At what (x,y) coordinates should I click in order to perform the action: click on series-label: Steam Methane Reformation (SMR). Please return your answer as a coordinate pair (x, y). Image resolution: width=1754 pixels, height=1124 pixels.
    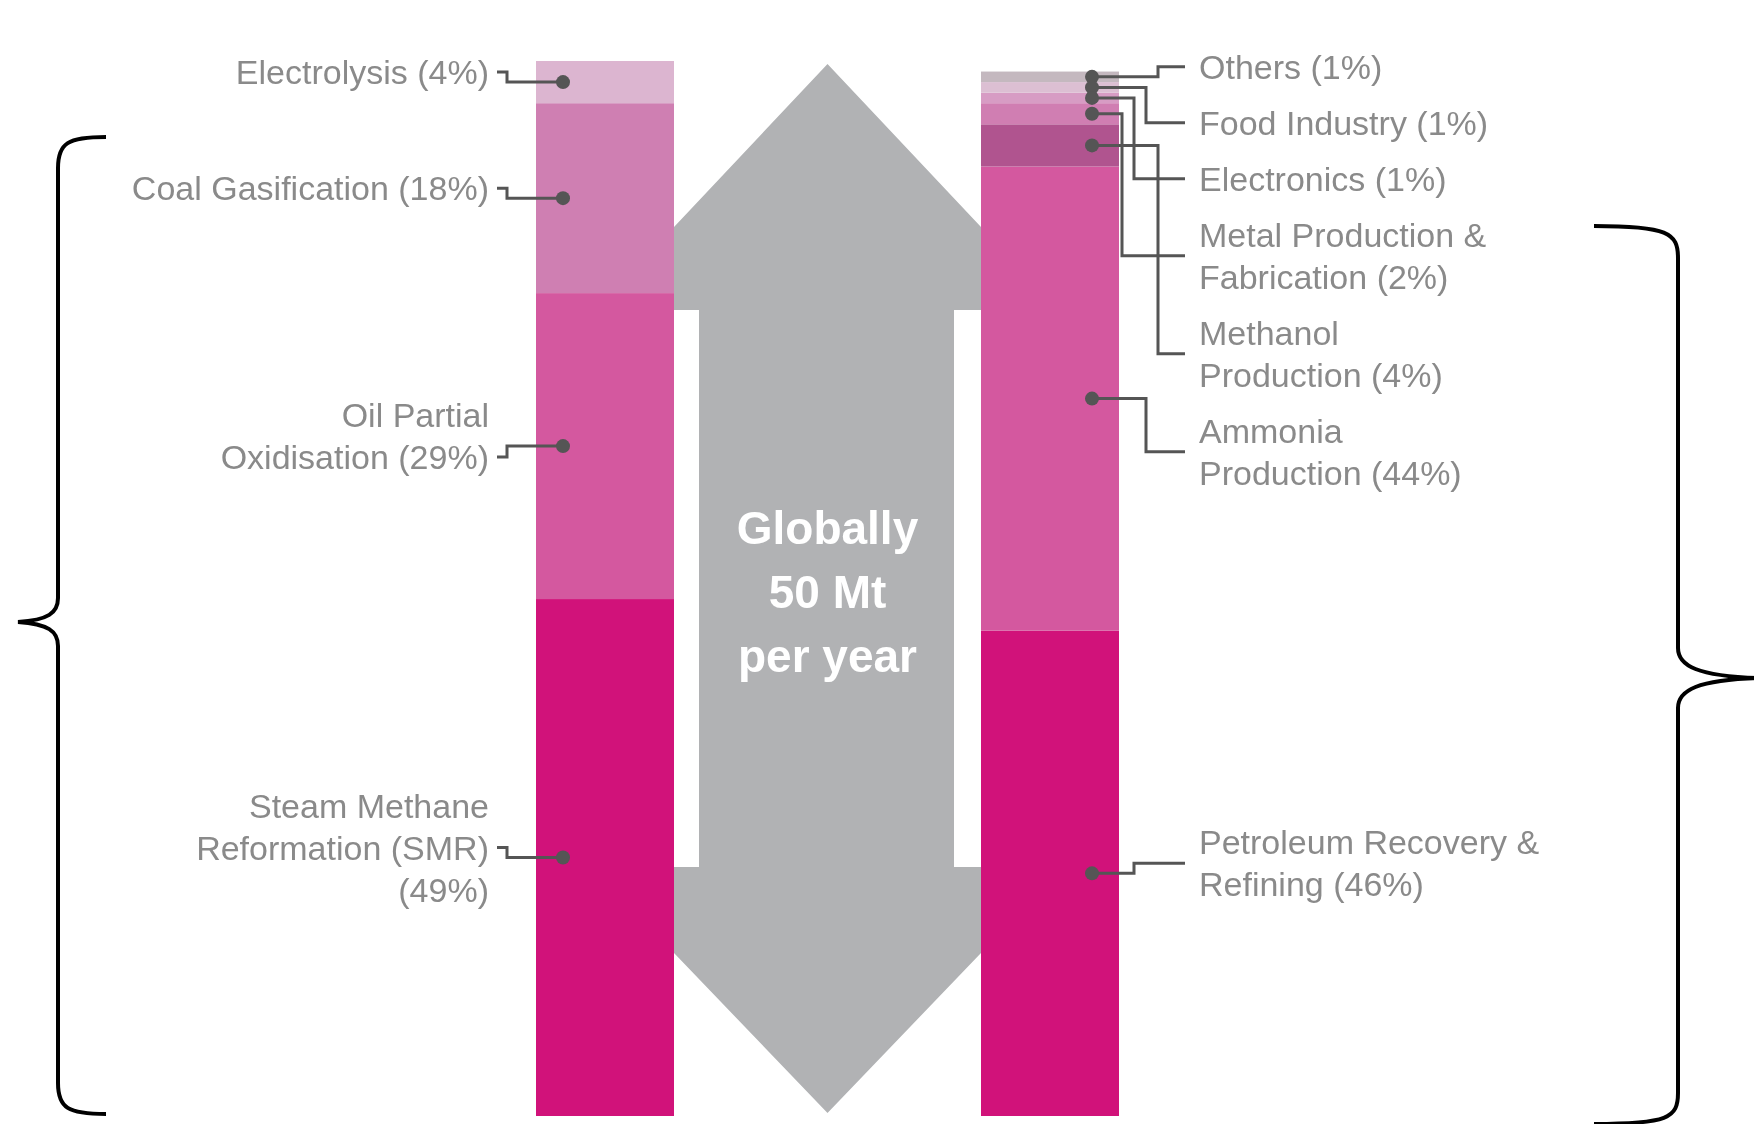
    Looking at the image, I should click on (342, 826).